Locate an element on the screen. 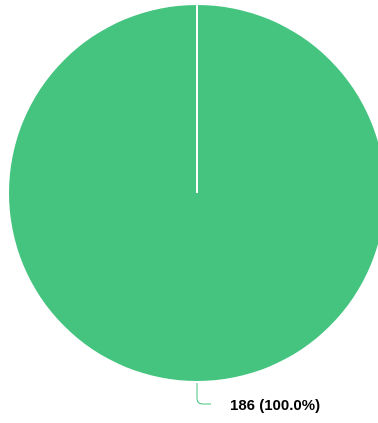  slice-data-label-0: 186 (100.0%) is located at coordinates (275, 405).